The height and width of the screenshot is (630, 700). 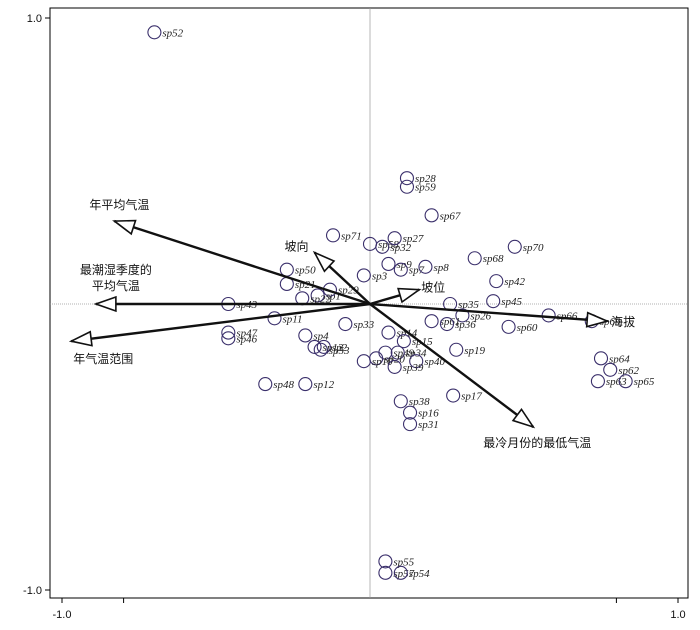 I want to click on species-point-sp67, so click(x=431, y=215).